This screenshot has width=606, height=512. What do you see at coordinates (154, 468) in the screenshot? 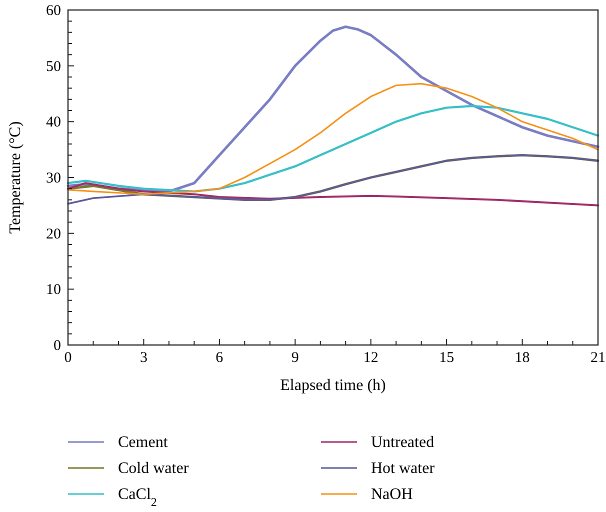
I see `legend-label: Cold water` at bounding box center [154, 468].